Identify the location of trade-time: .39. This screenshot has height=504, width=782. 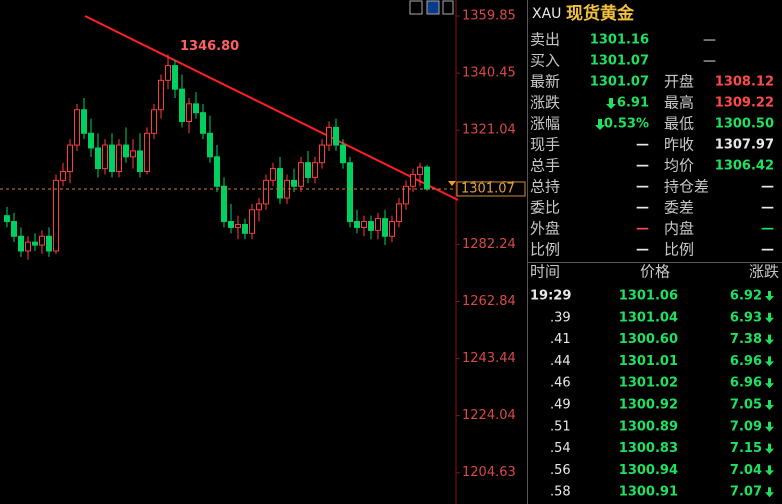
(560, 317).